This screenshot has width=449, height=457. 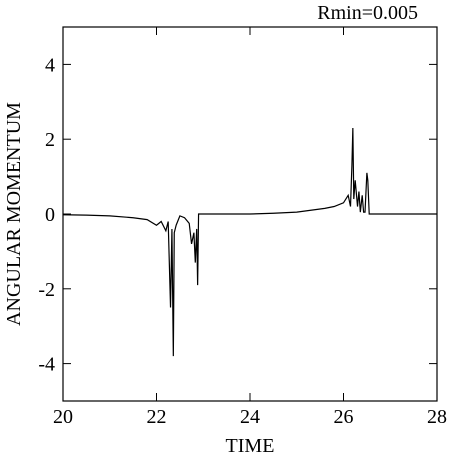 I want to click on y-tick-label: 4, so click(x=50, y=65).